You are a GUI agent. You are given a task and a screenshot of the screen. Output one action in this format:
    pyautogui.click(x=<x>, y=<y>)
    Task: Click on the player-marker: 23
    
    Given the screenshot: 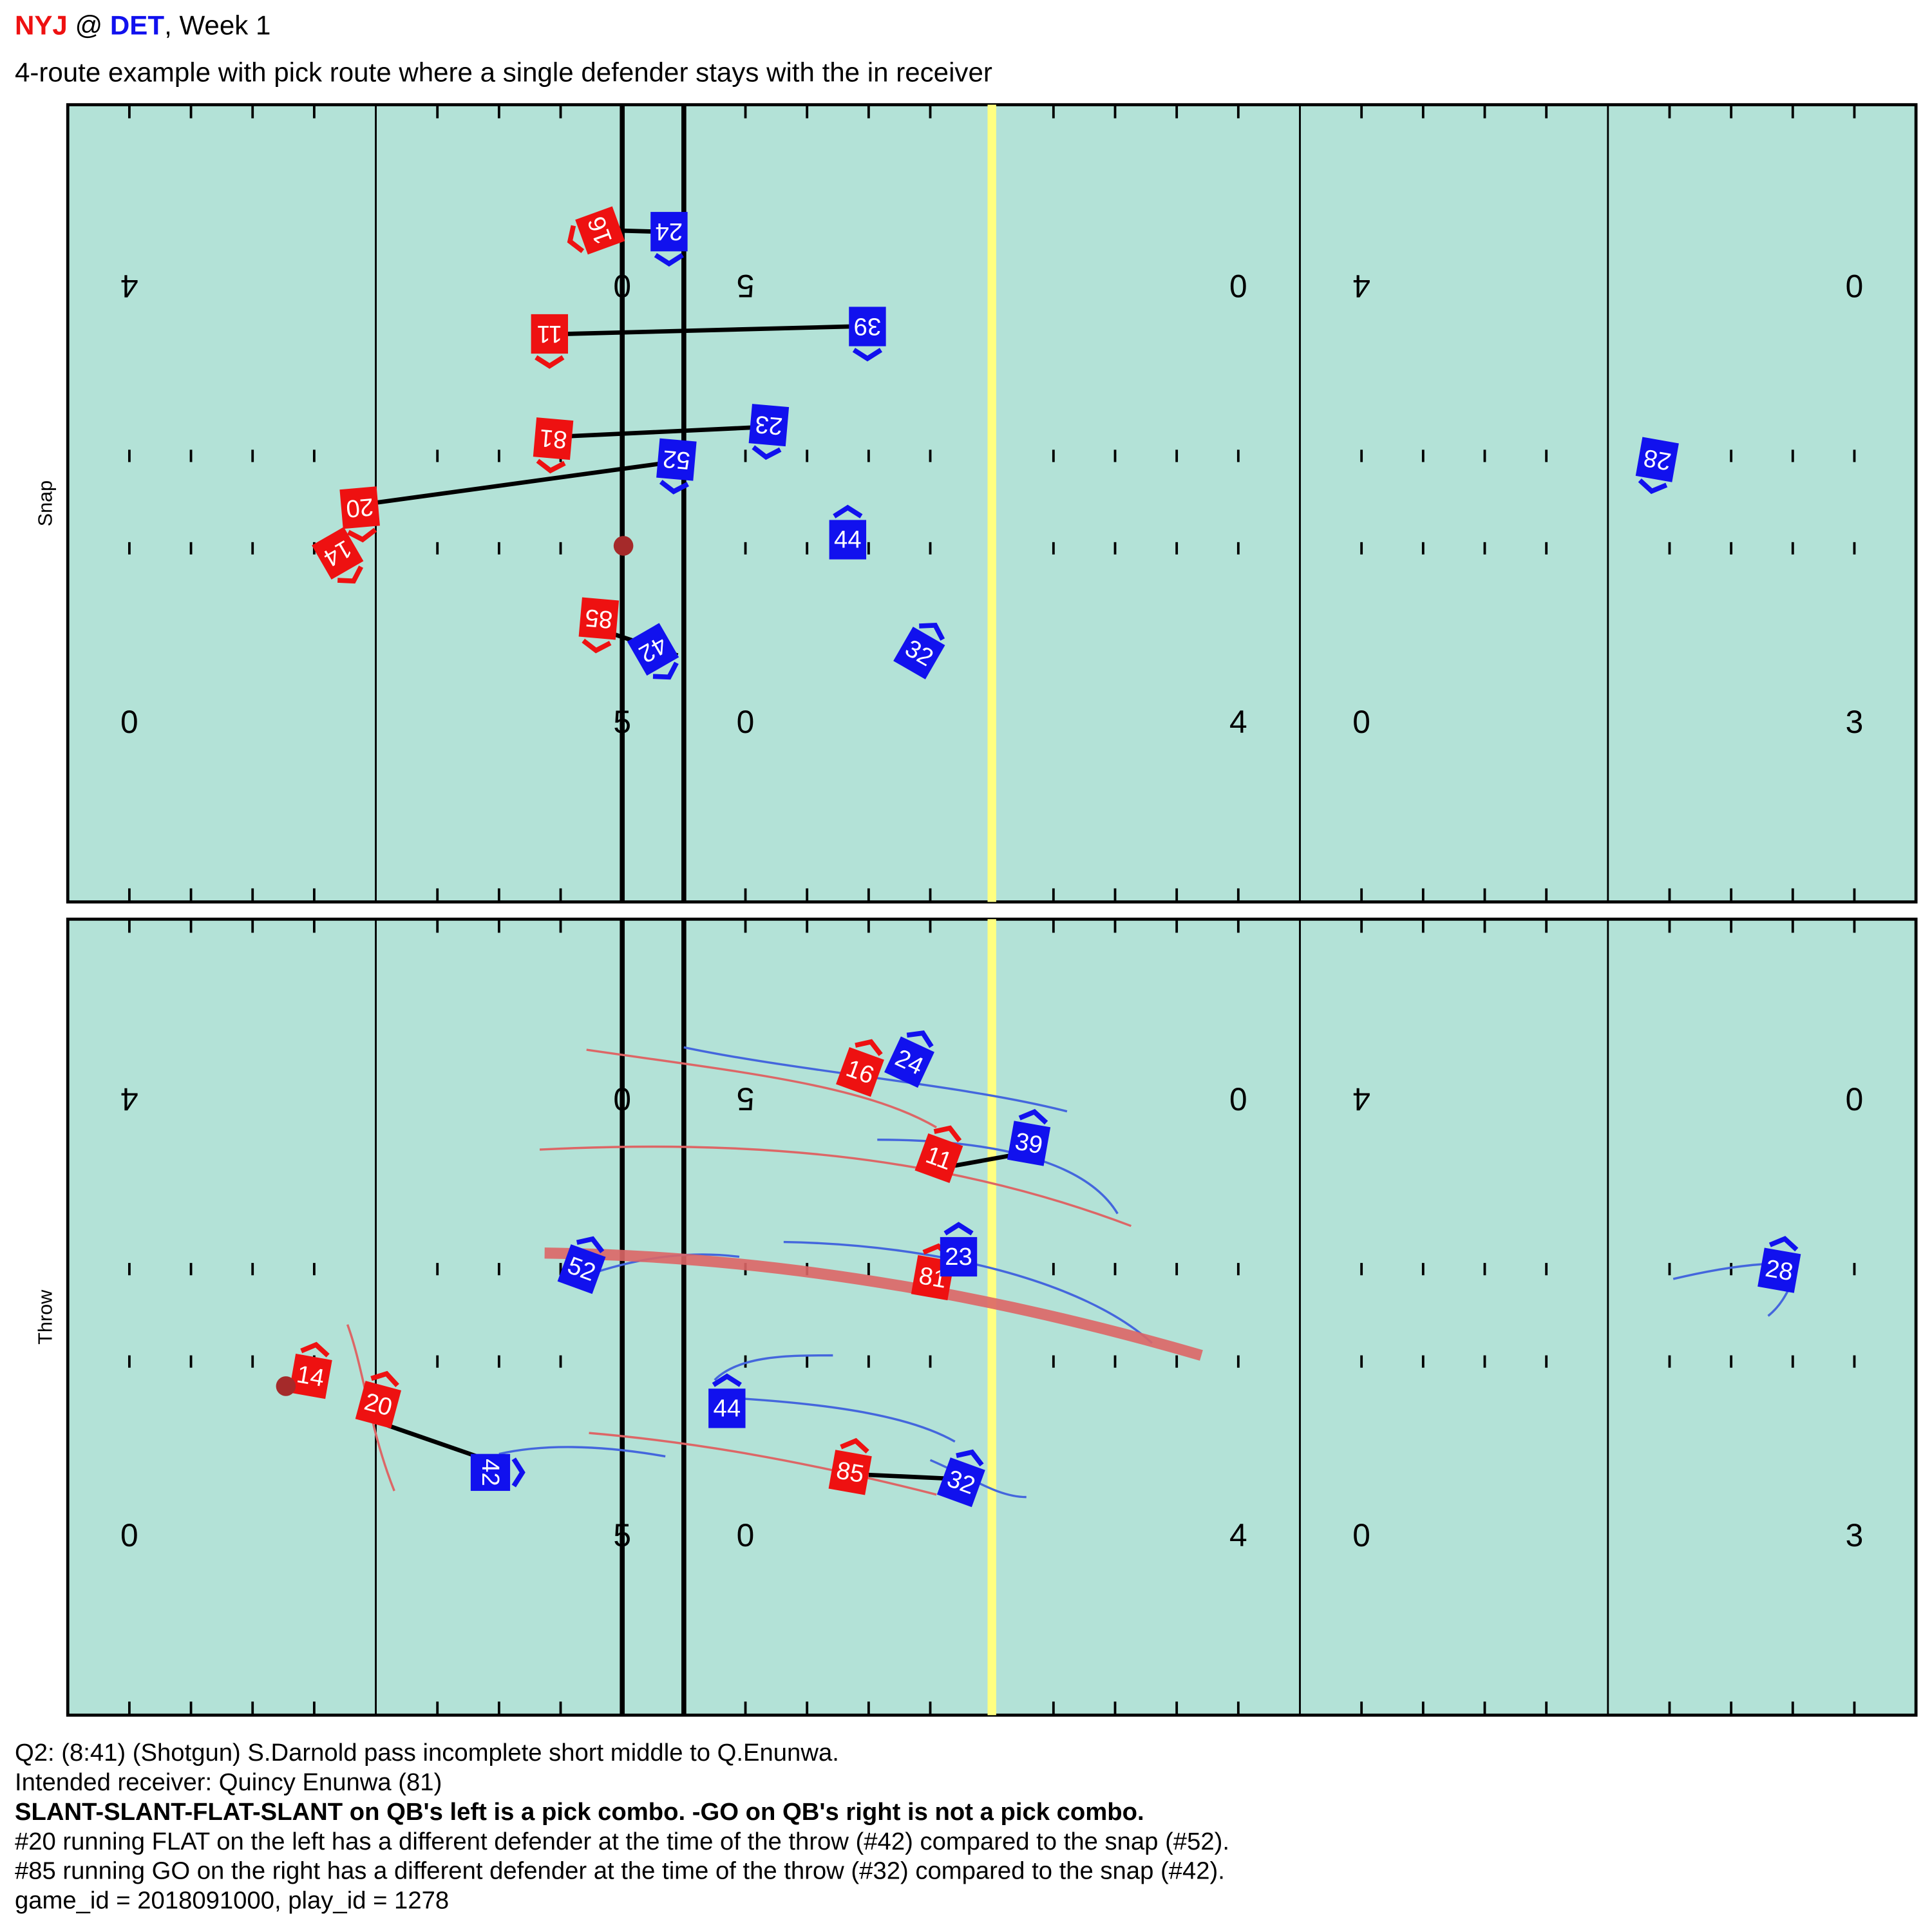 What is the action you would take?
    pyautogui.click(x=959, y=1250)
    